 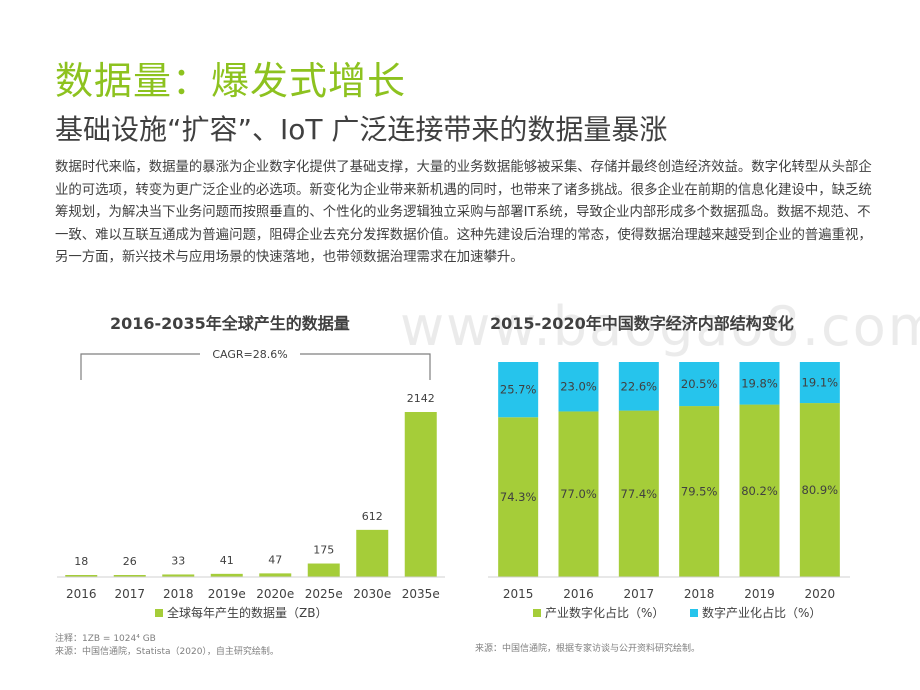 I want to click on data-label-digital-2020: 19.1%, so click(x=820, y=383).